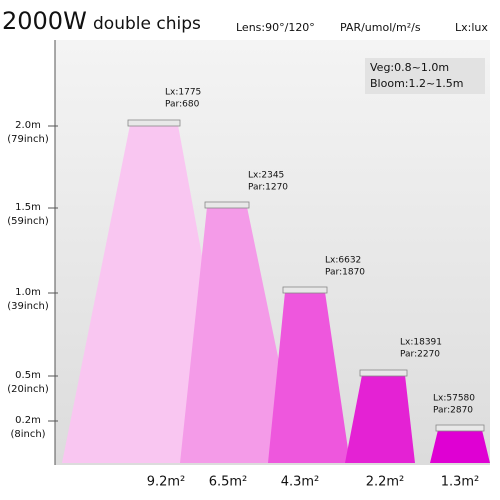  Describe the element at coordinates (28, 139) in the screenshot. I see `height-inch: (79inch)` at that location.